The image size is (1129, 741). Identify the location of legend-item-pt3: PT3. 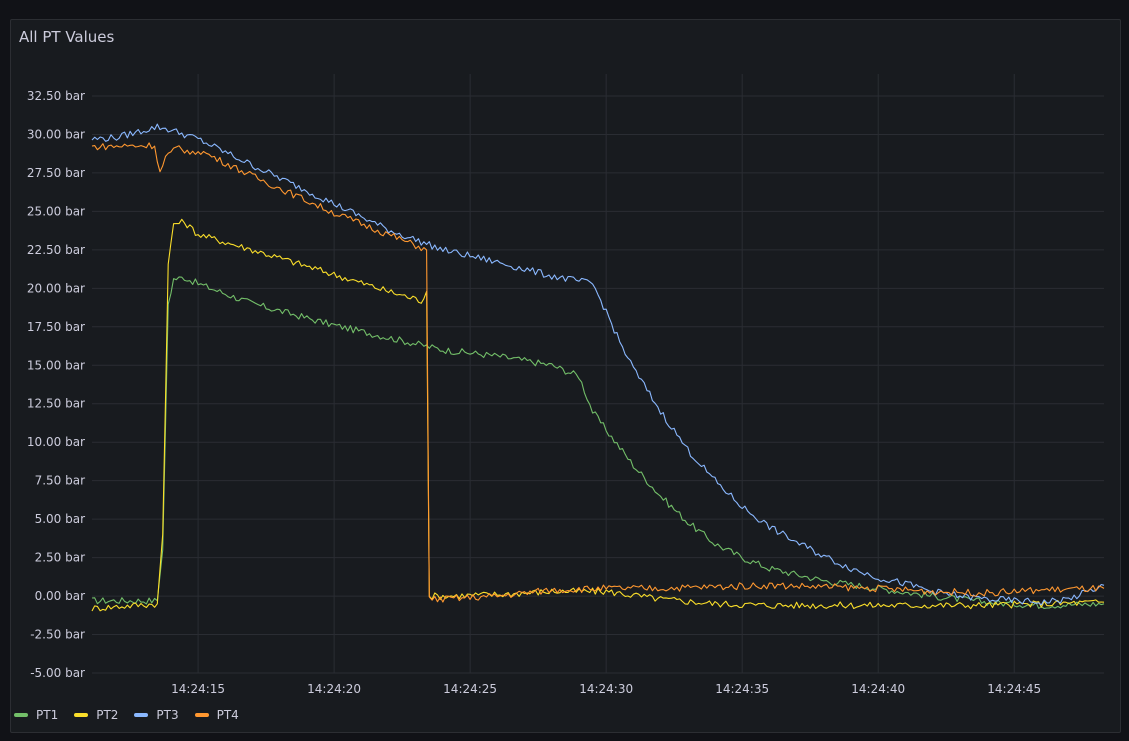
(156, 715).